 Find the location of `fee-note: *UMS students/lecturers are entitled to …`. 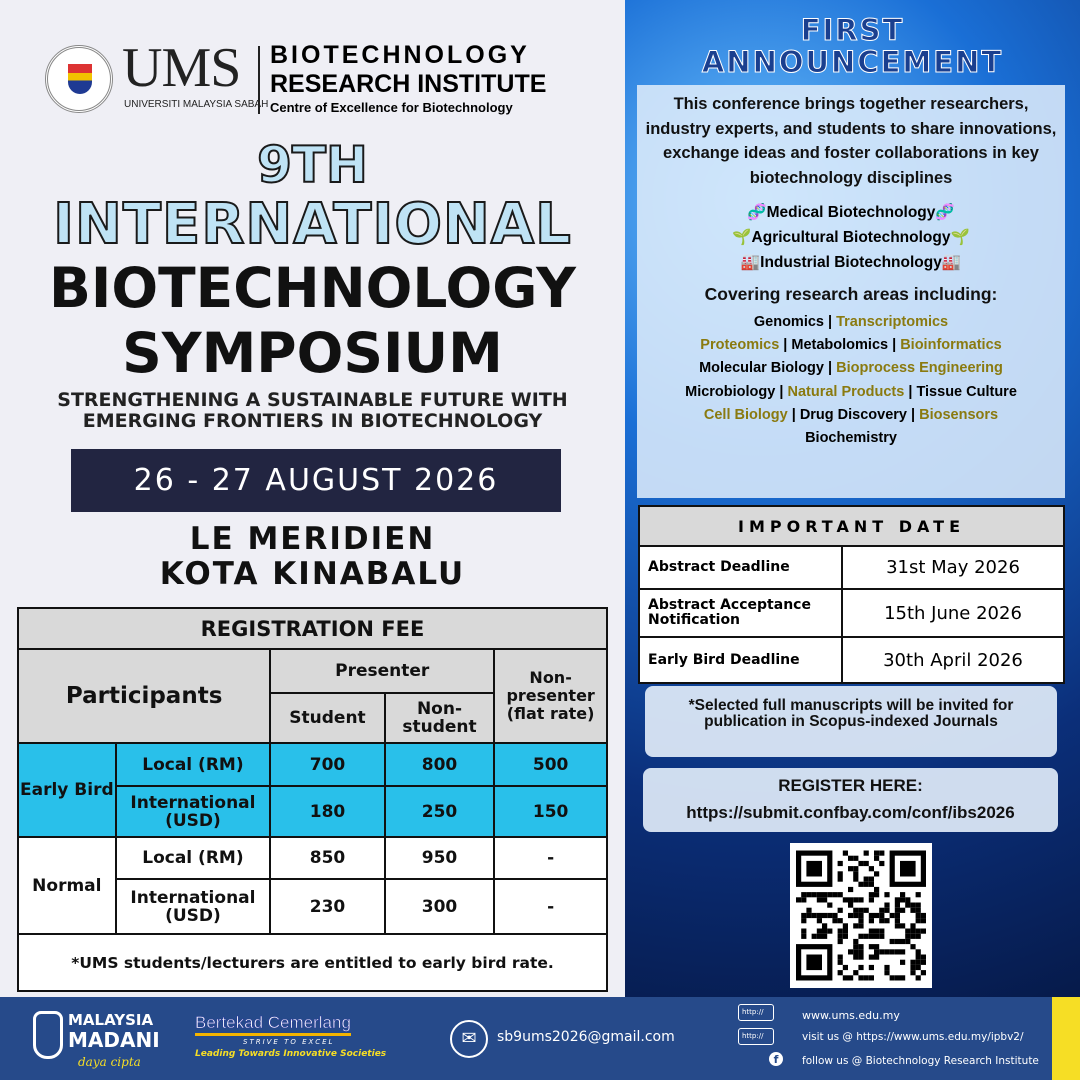

fee-note: *UMS students/lecturers are entitled to … is located at coordinates (312, 962).